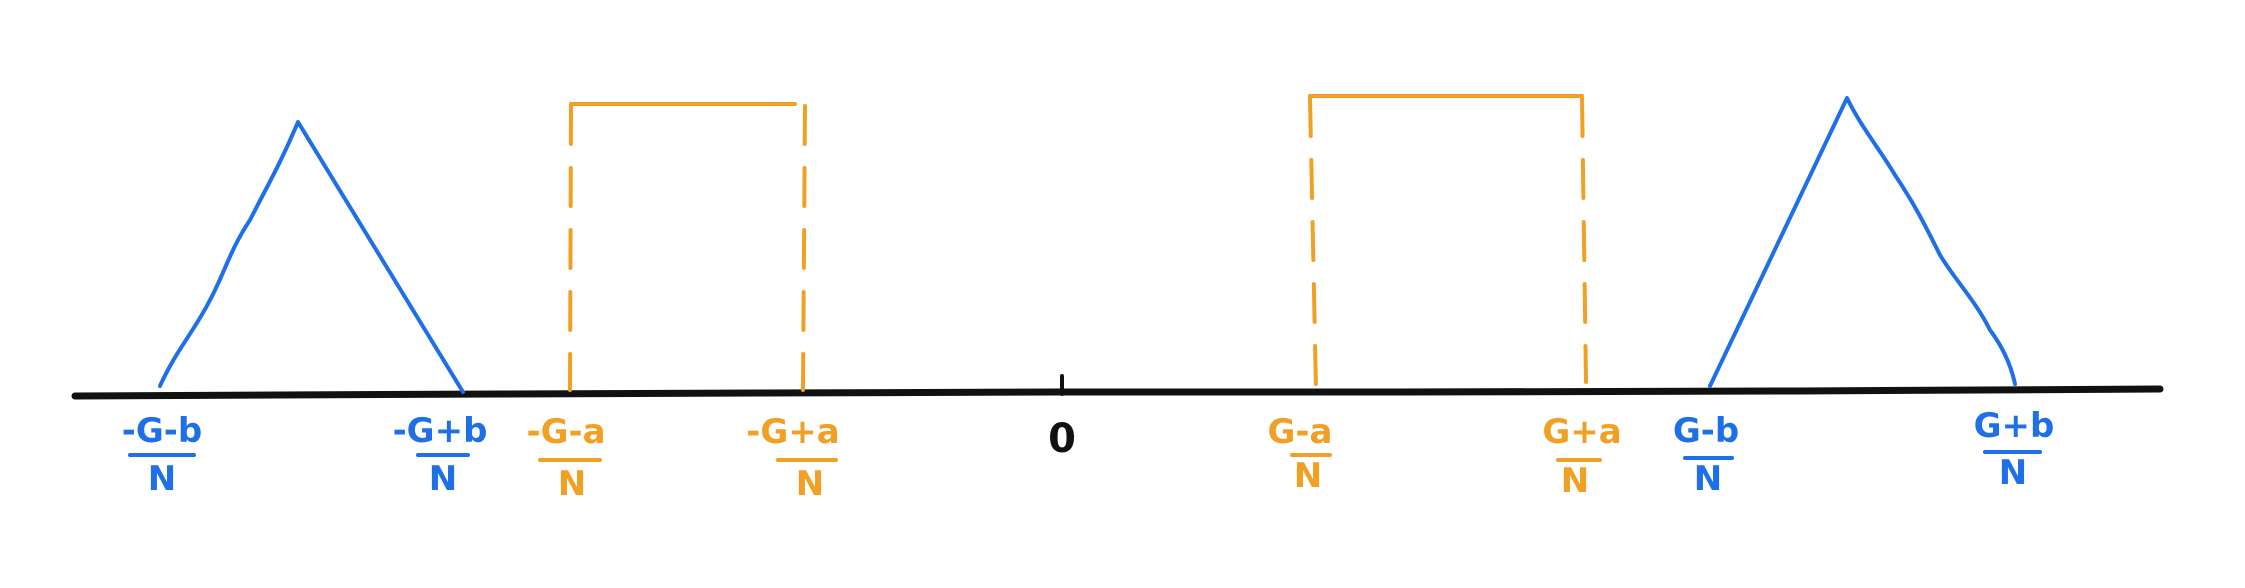 This screenshot has height=588, width=2245. Describe the element at coordinates (1706, 455) in the screenshot. I see `label-g-minus-b: G-b N` at that location.